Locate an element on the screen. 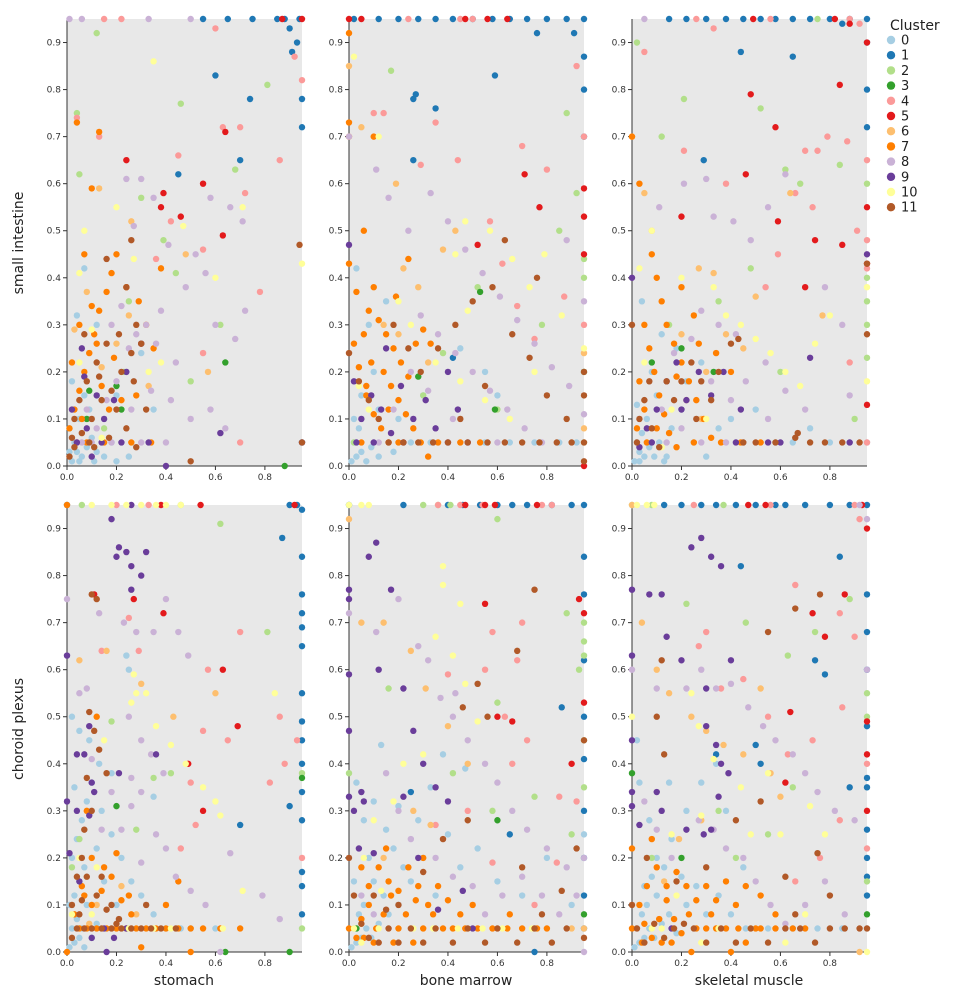  y-tick-label: 0.7 is located at coordinates (336, 138).